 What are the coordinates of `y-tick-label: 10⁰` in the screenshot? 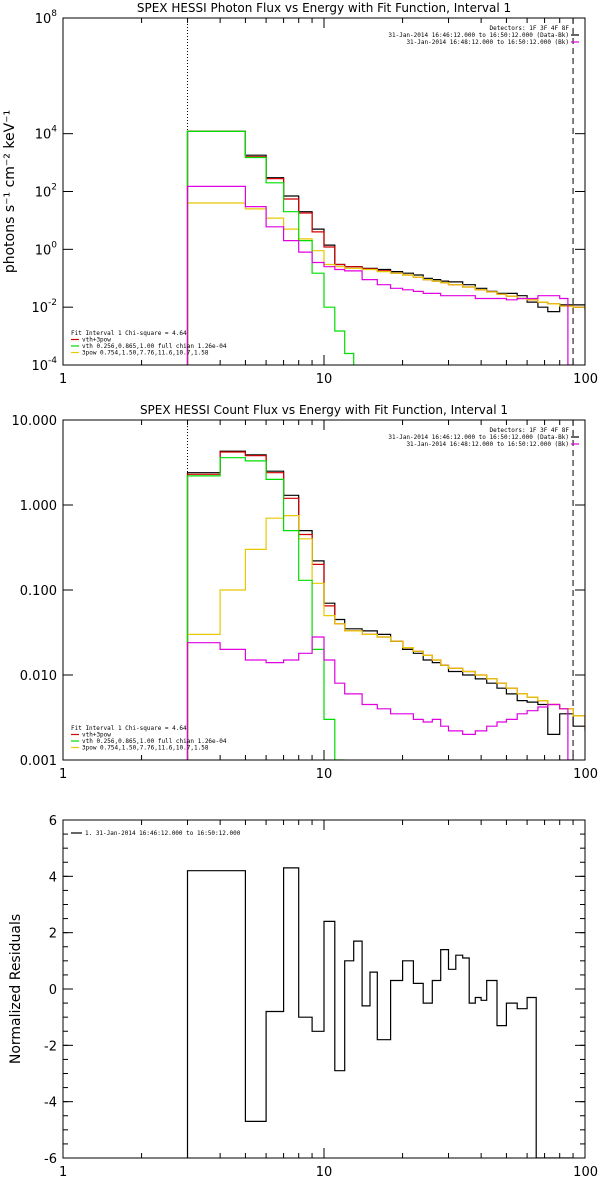 It's located at (46, 249).